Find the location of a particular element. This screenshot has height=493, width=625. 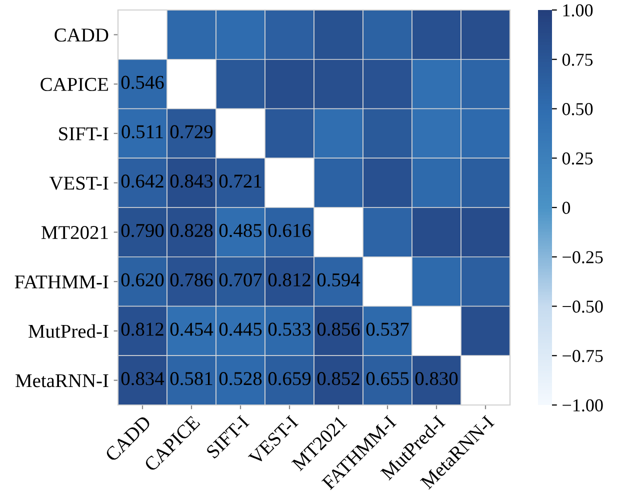

y-tick-label: CADD is located at coordinates (81, 35).